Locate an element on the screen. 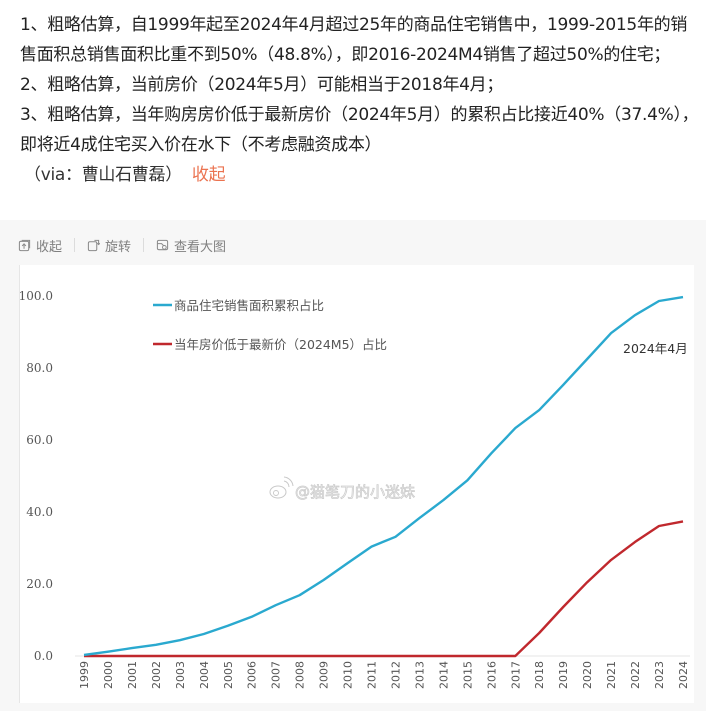 Image resolution: width=706 pixels, height=711 pixels. y-tick-label: 40.0 is located at coordinates (39, 512).